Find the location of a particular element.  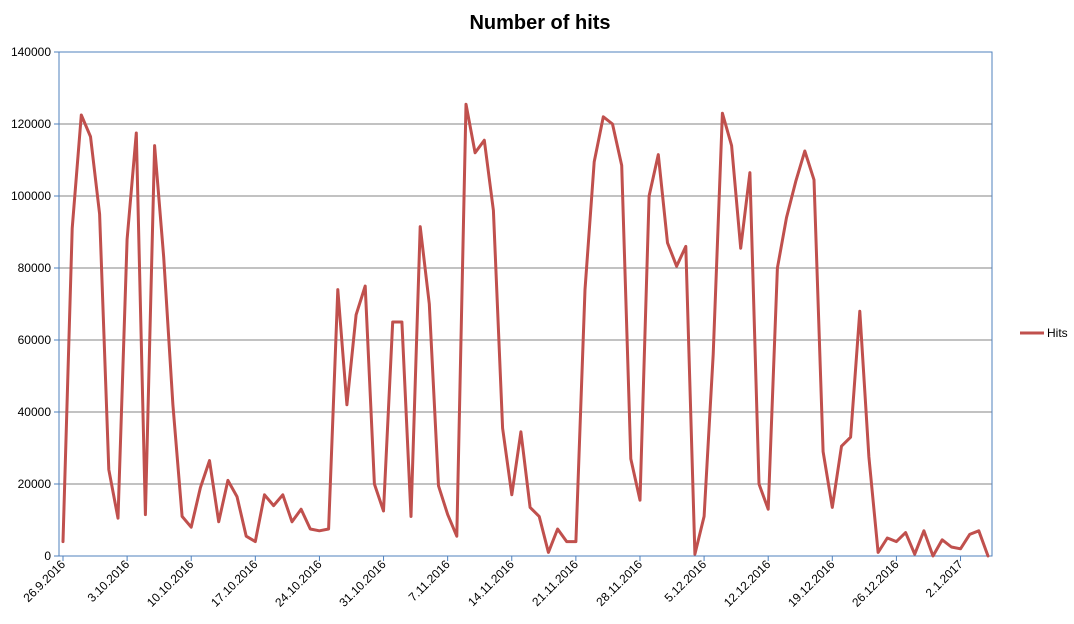

x-tick-label: 3.10.2016 is located at coordinates (109, 581).